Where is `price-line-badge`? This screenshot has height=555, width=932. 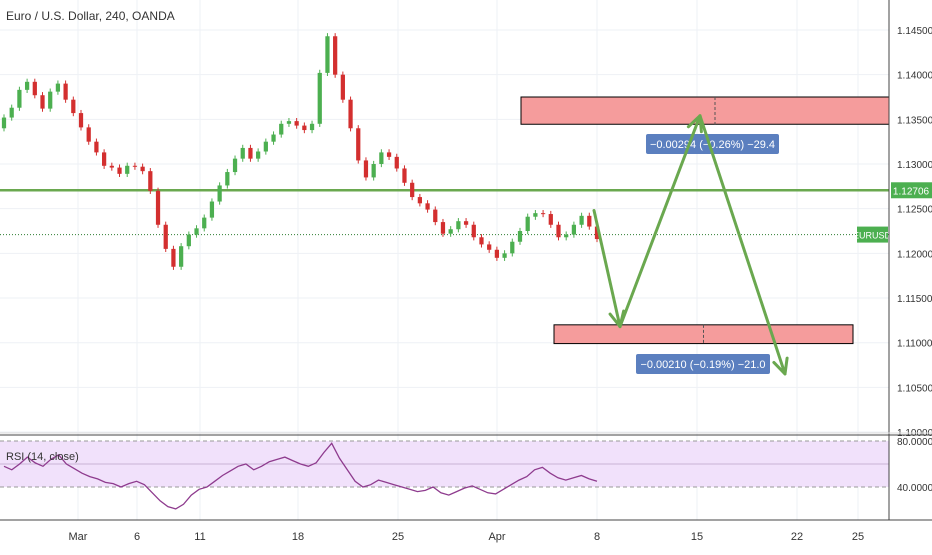
price-line-badge is located at coordinates (911, 190).